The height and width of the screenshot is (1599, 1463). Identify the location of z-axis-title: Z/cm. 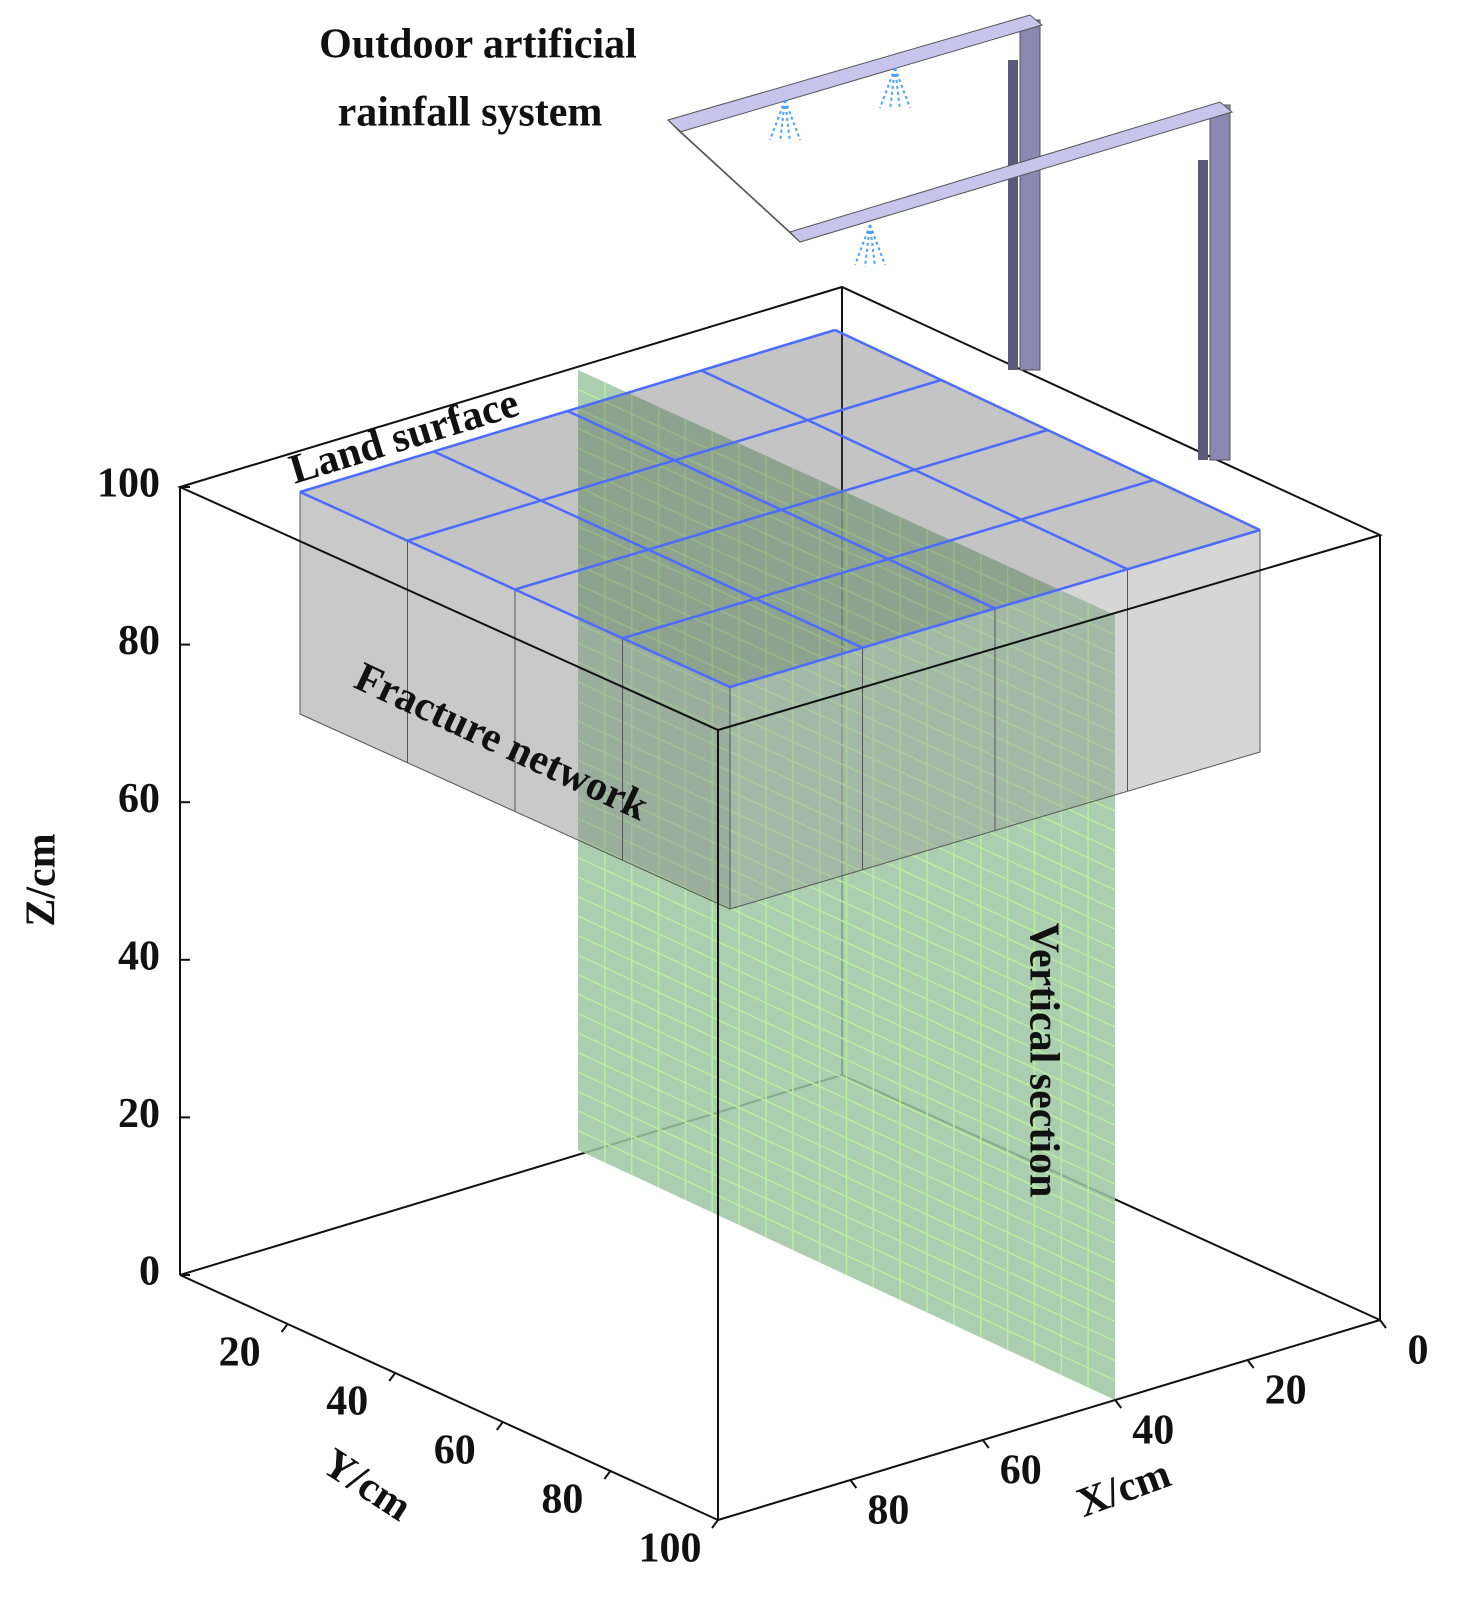
(42, 879).